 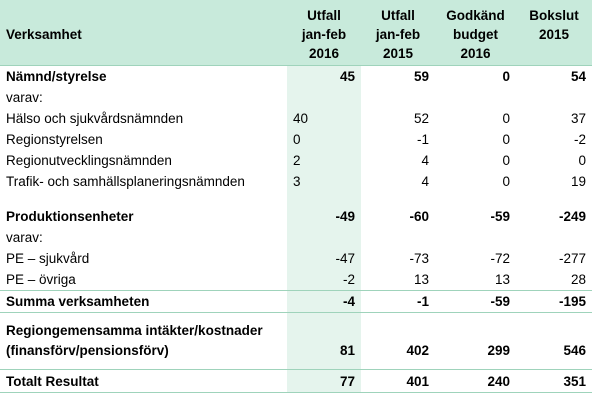 I want to click on header-text: Bokslut, so click(x=554, y=15).